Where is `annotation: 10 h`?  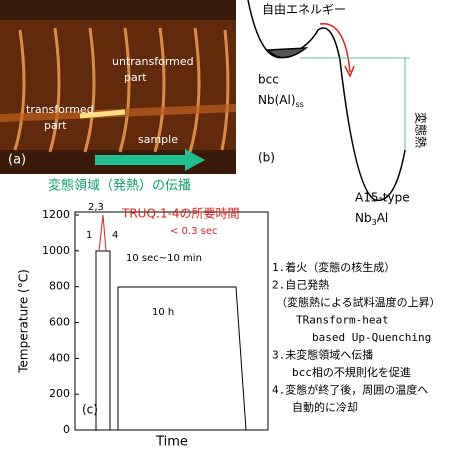
annotation: 10 h is located at coordinates (163, 312).